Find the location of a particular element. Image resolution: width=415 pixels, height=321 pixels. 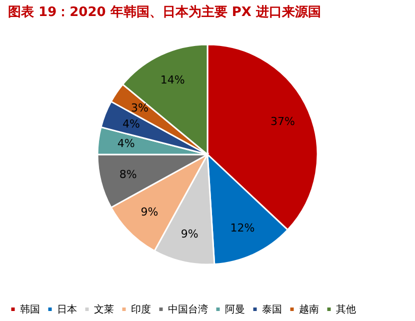

legend-label: 印度 is located at coordinates (141, 309).